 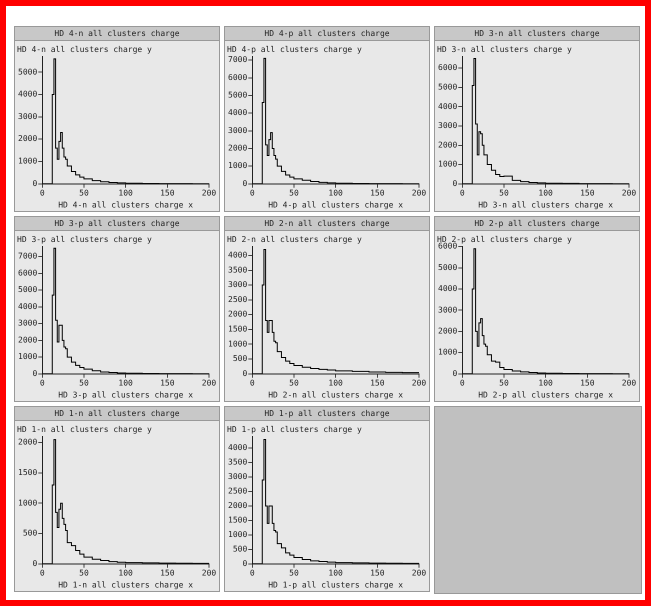 I want to click on chart-title: HD 2-p all clusters charge, so click(x=537, y=224).